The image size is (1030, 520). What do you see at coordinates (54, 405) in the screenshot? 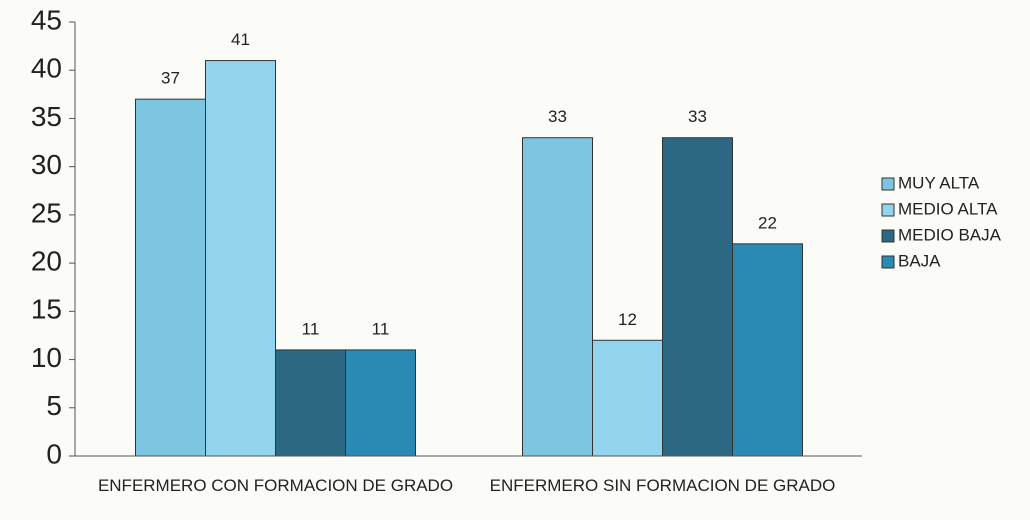
I see `y-tick-label: 5` at bounding box center [54, 405].